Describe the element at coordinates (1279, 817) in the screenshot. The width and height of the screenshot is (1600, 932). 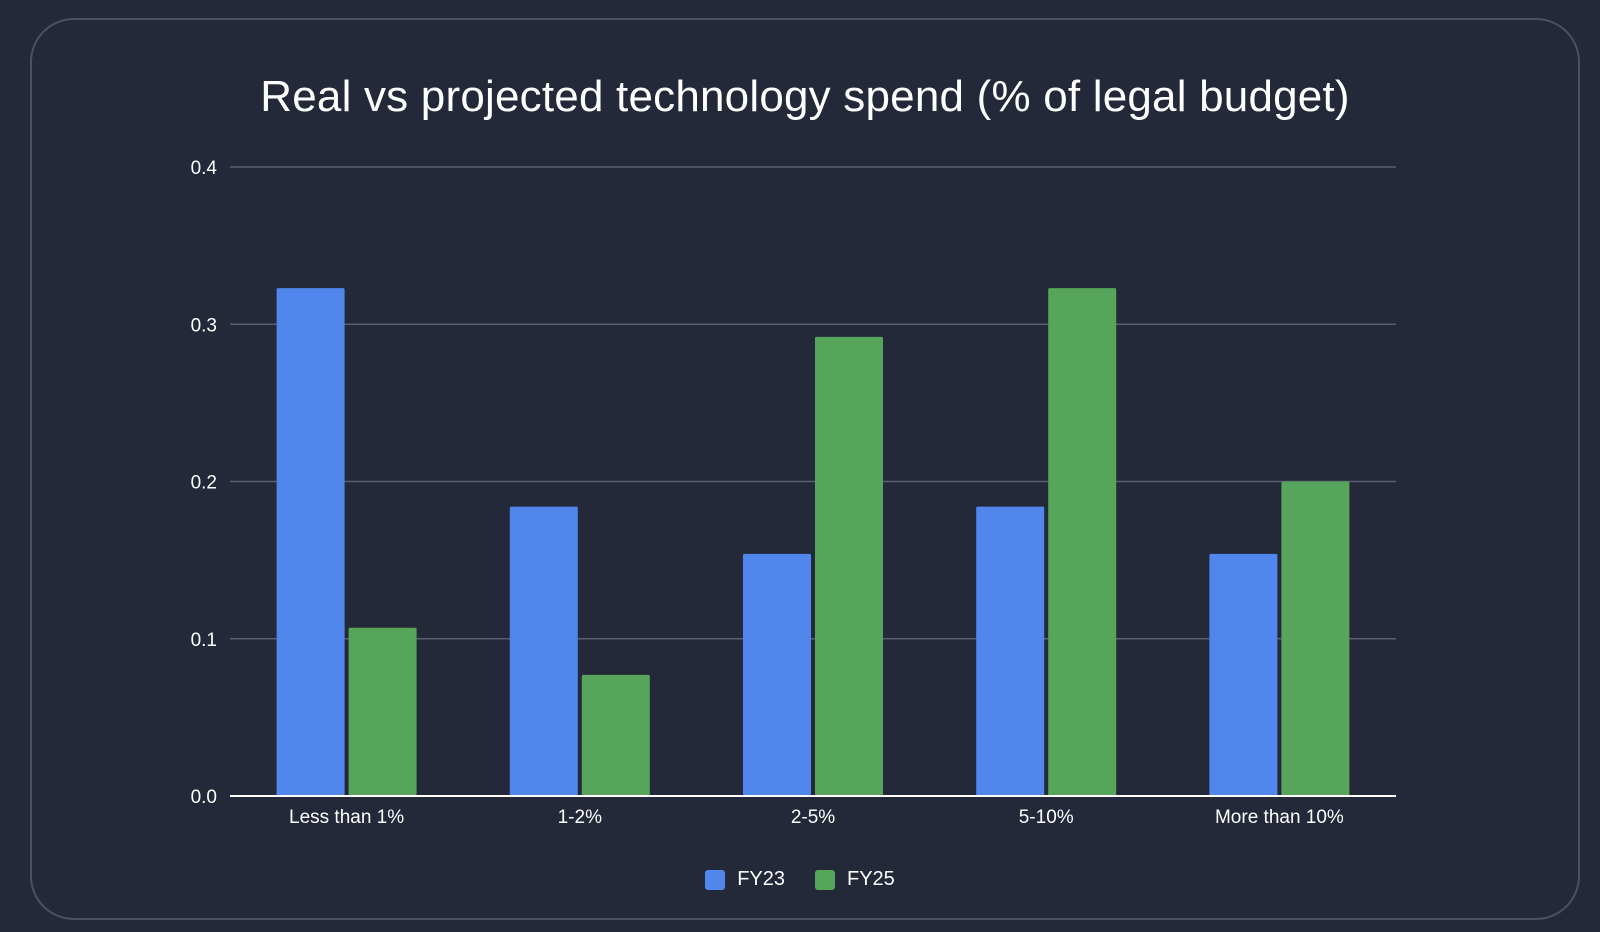
I see `x-tick-label: More than 10%` at that location.